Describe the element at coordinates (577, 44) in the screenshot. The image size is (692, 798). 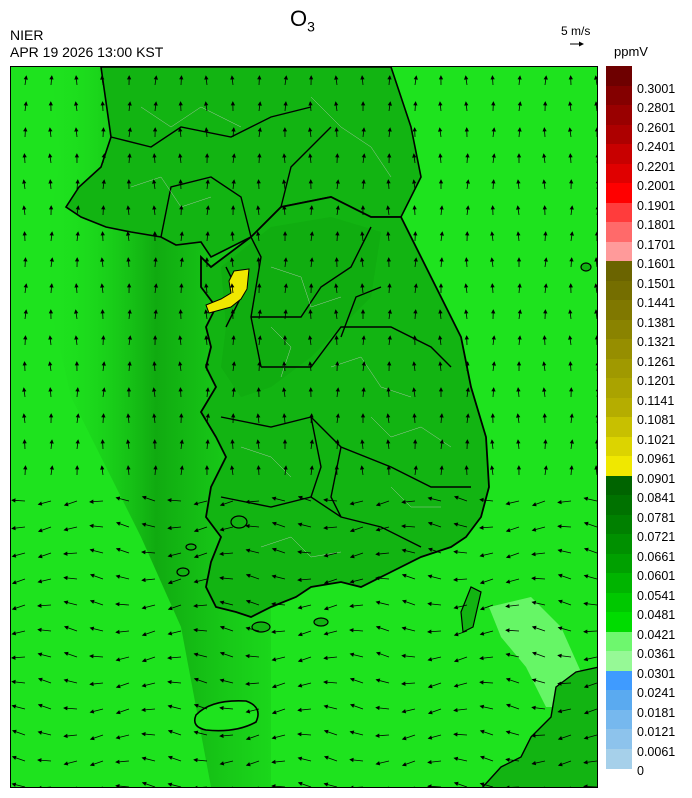
I see `arrow-right-icon` at that location.